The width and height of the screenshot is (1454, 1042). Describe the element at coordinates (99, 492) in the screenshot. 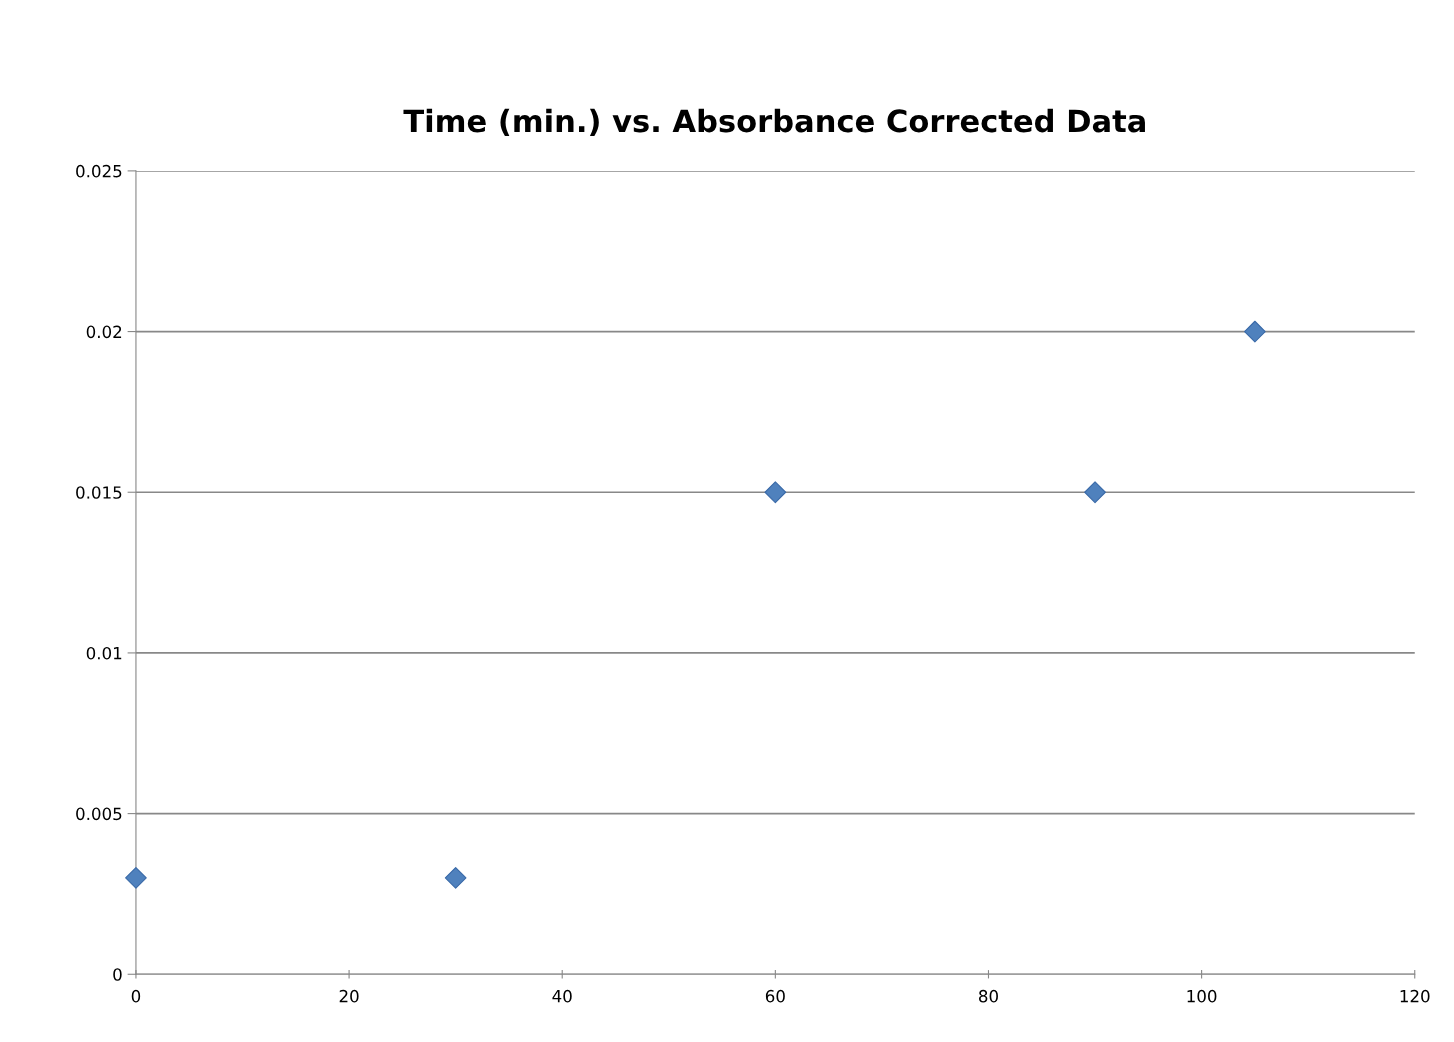

I see `y-tick-label: 0.015` at that location.